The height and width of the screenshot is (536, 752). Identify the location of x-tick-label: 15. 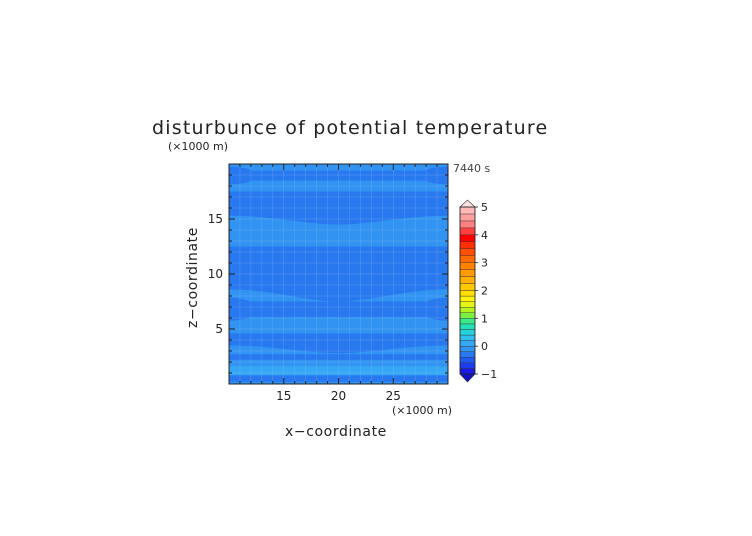
(283, 396).